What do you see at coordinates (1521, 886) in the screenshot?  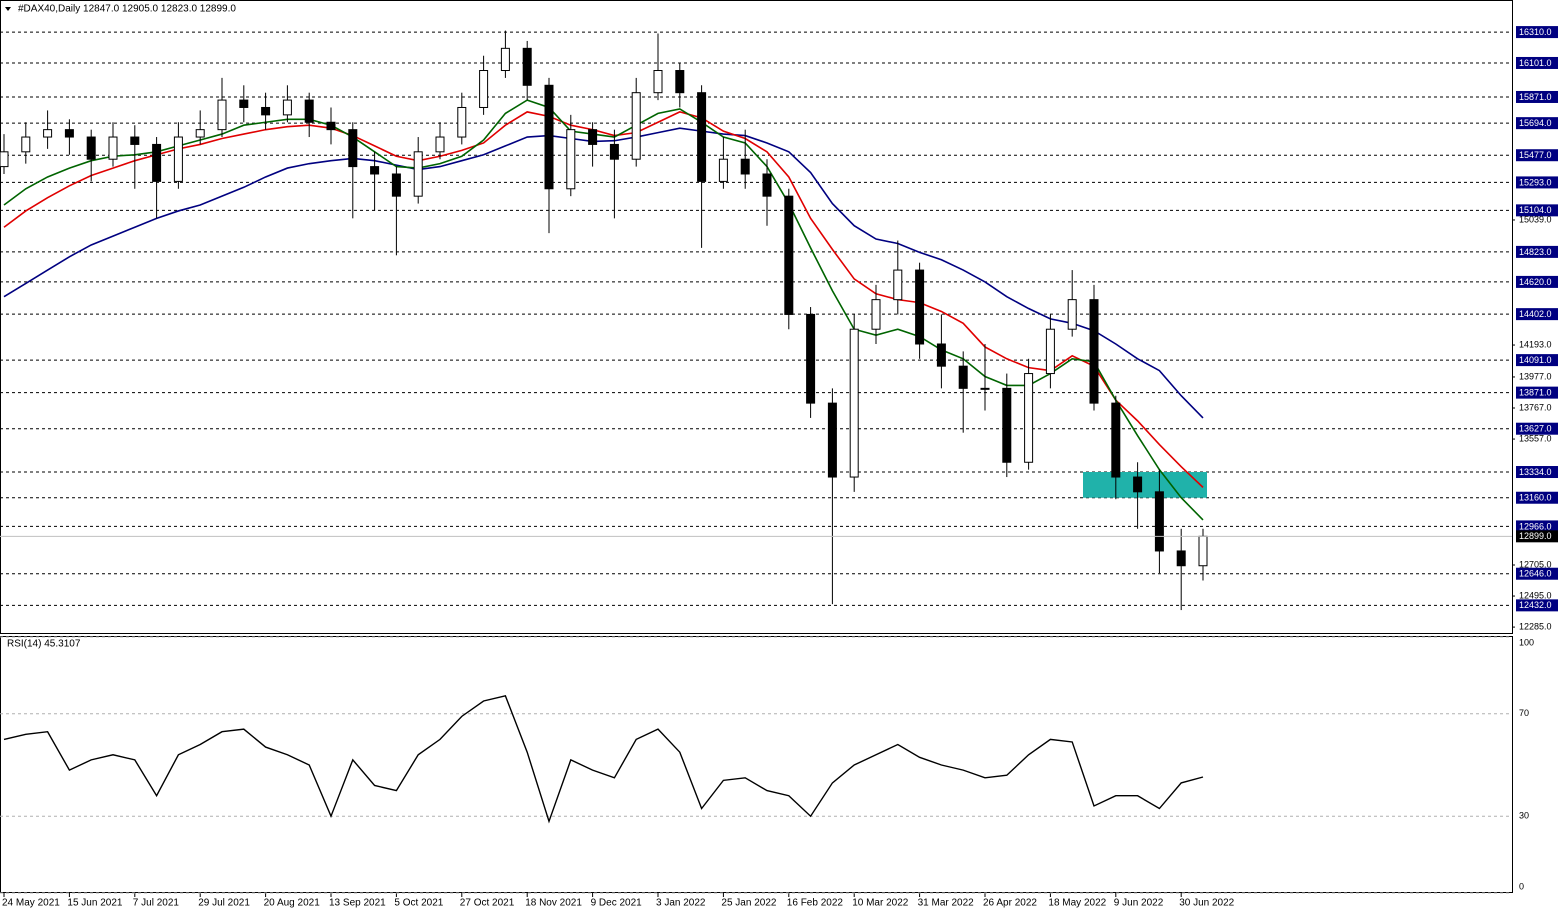 I see `y-tick-label: 0` at bounding box center [1521, 886].